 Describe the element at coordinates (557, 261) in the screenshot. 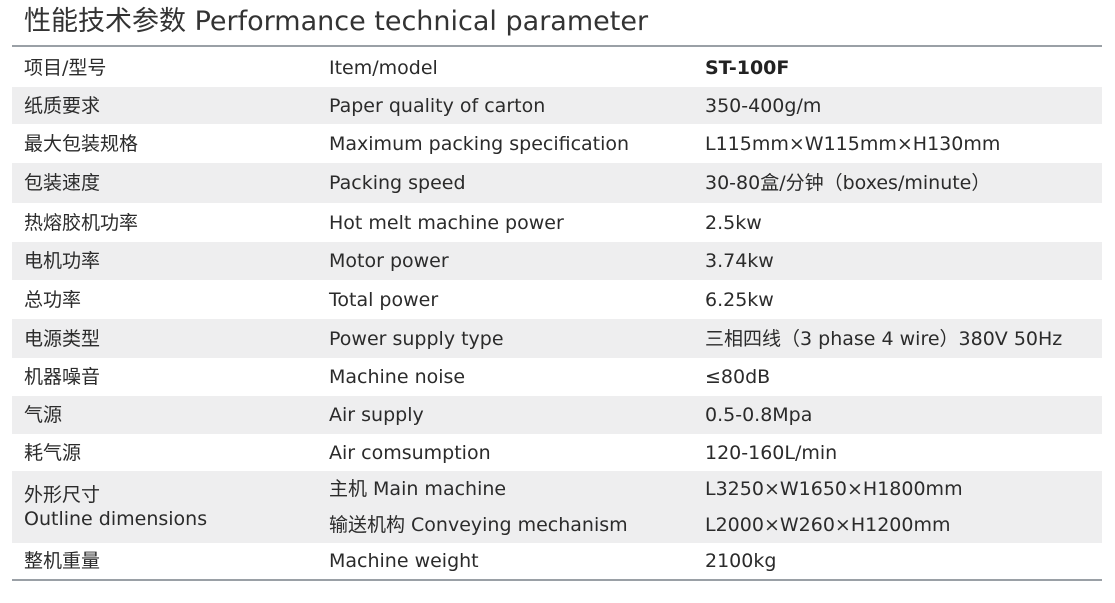

I see `table-row: 电机功率 Motor power 3.74kw` at that location.